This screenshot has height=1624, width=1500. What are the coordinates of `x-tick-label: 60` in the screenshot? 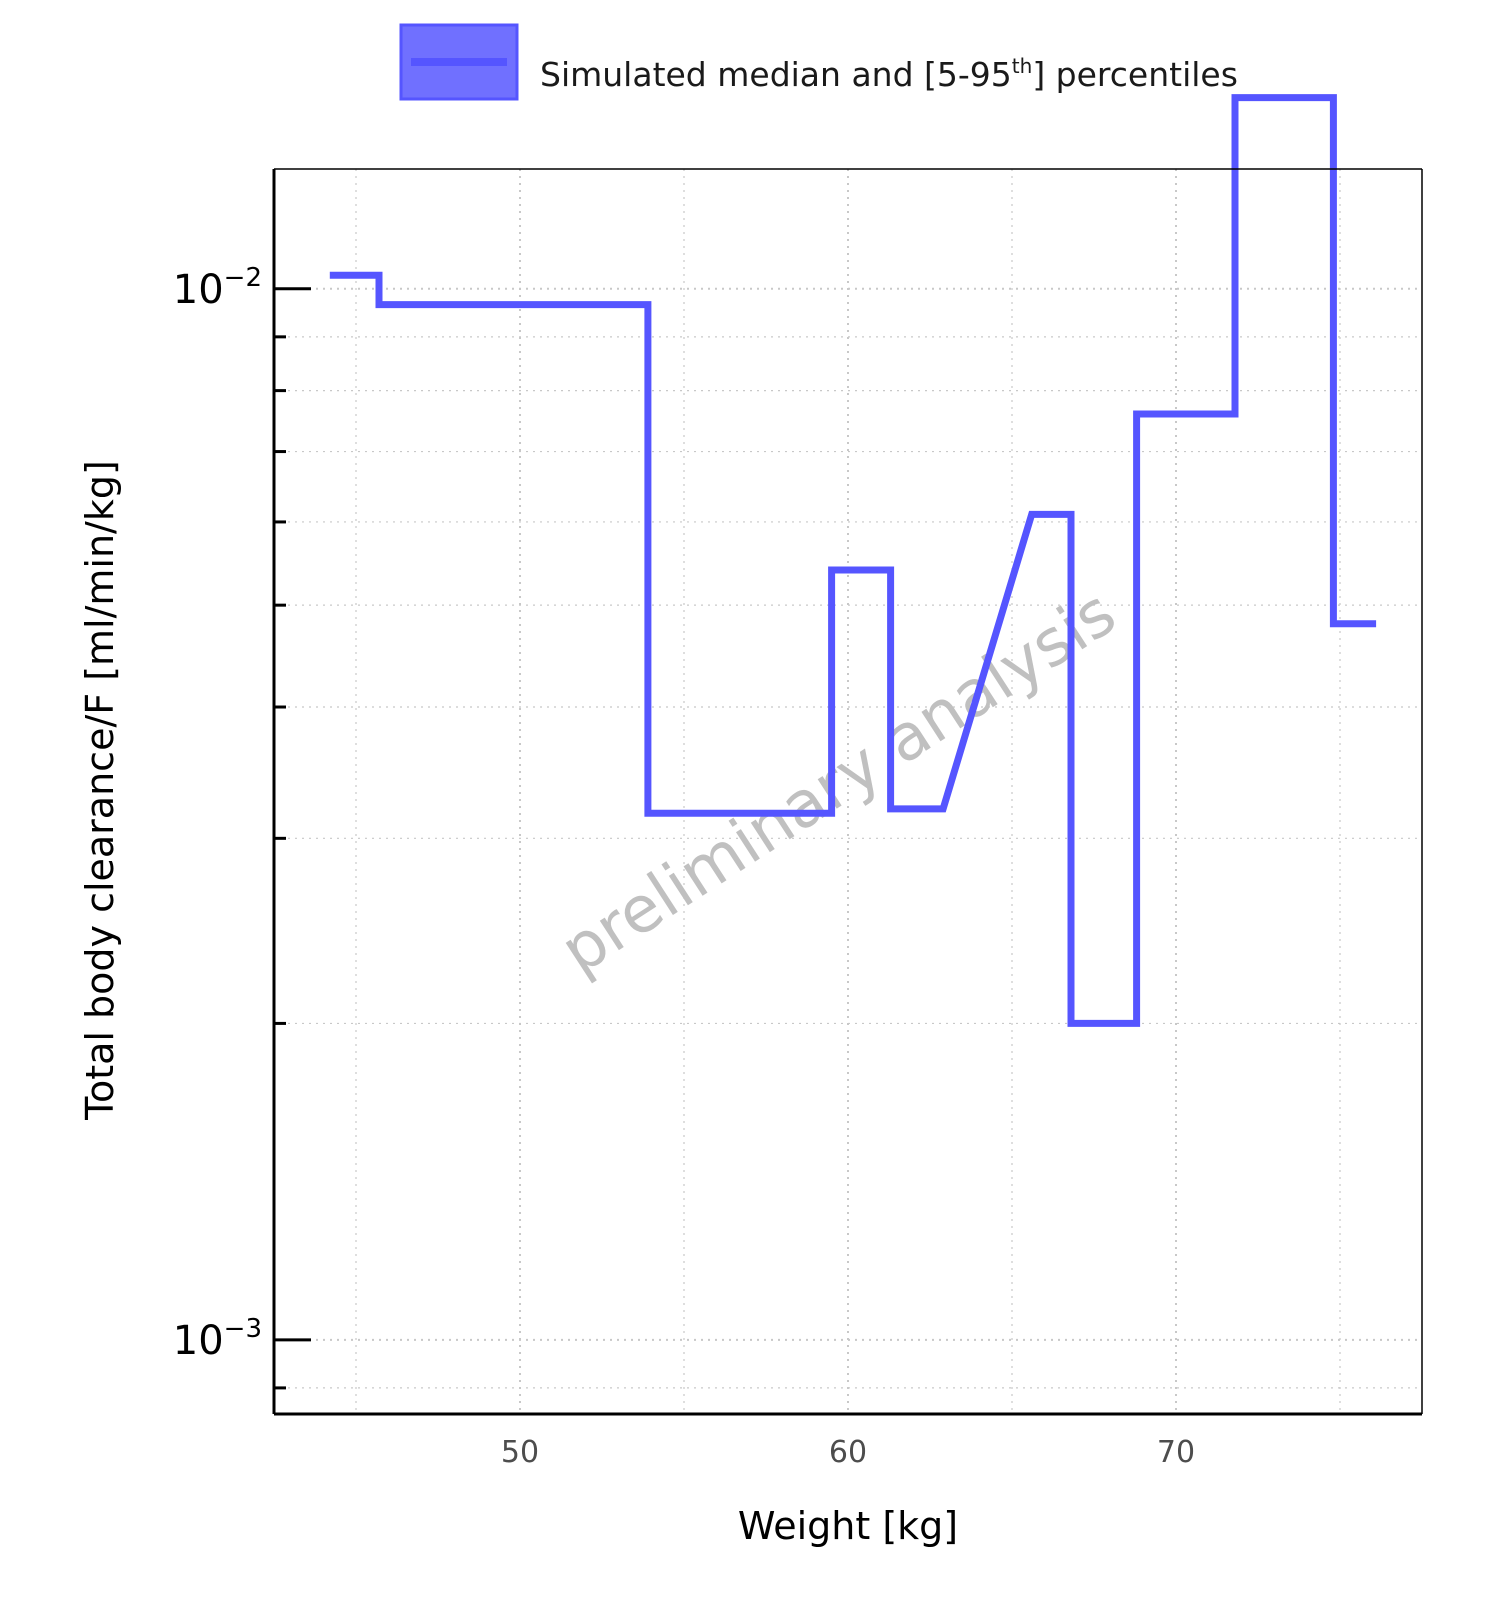 It's located at (848, 1452).